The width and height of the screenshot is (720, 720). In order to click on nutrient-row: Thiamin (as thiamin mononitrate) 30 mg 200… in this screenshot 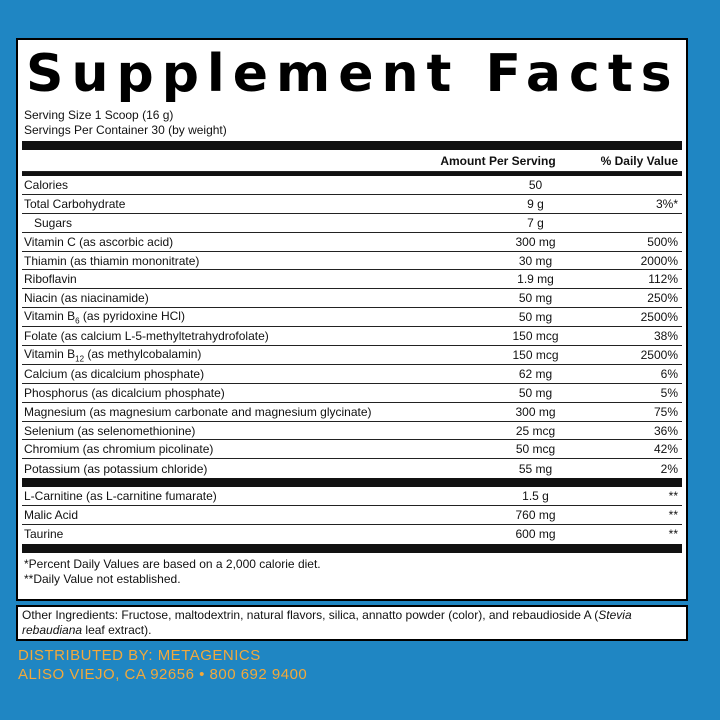, I will do `click(352, 261)`.